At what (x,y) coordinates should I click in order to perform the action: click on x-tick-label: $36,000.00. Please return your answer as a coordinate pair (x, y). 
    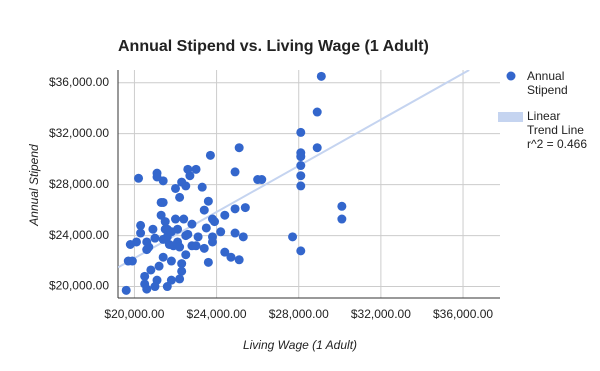
    Looking at the image, I should click on (463, 314).